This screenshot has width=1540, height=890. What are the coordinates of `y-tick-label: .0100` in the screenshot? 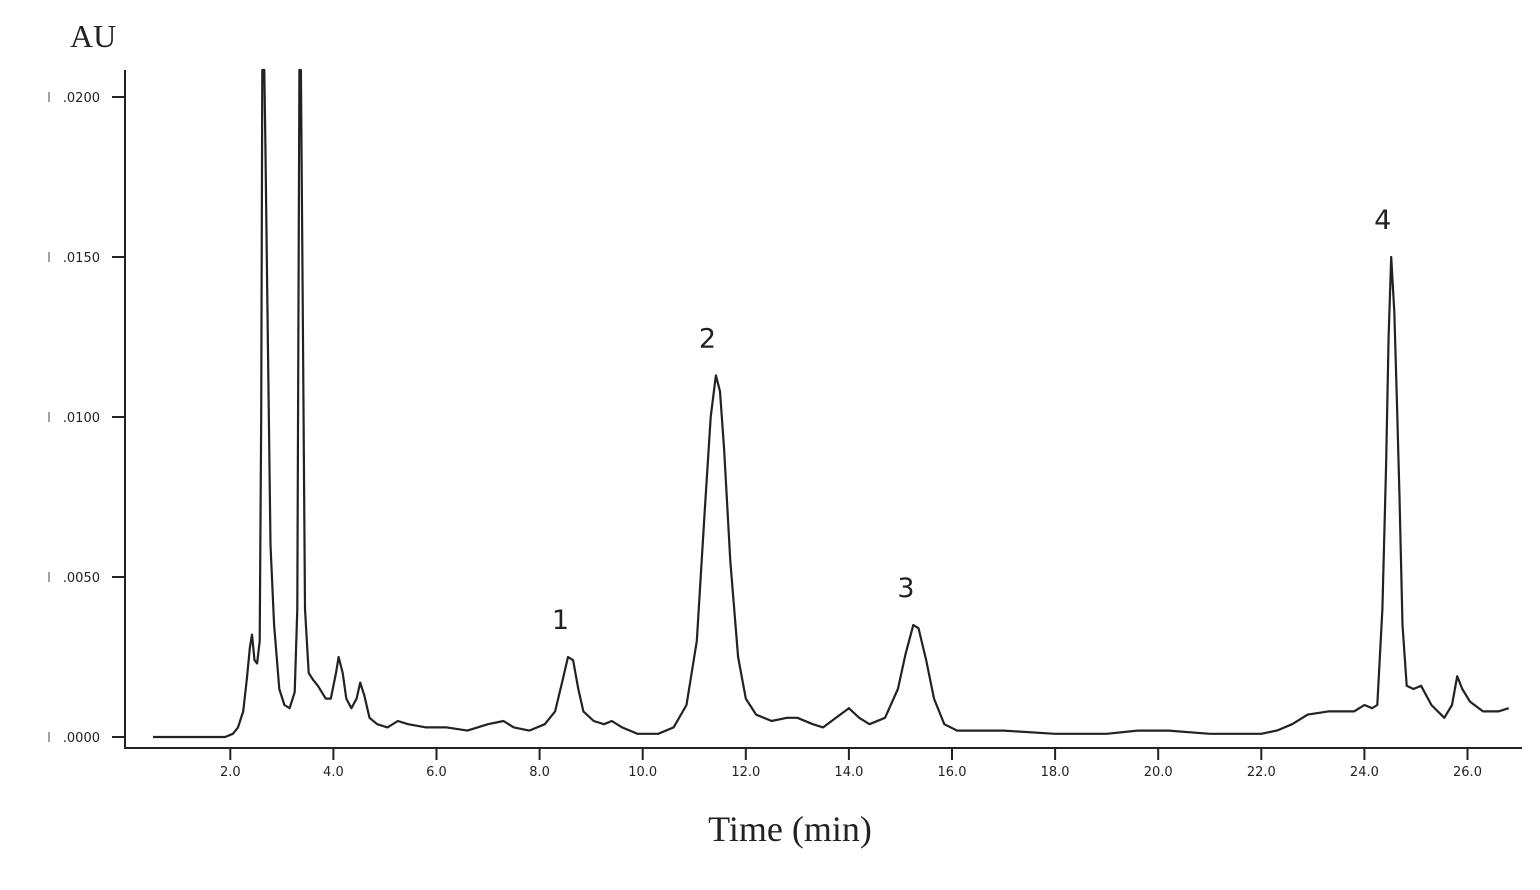 It's located at (81, 418).